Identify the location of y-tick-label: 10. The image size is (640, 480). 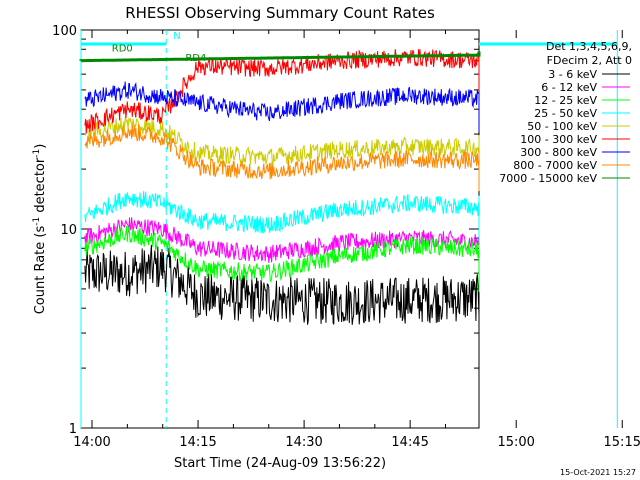
(68, 230).